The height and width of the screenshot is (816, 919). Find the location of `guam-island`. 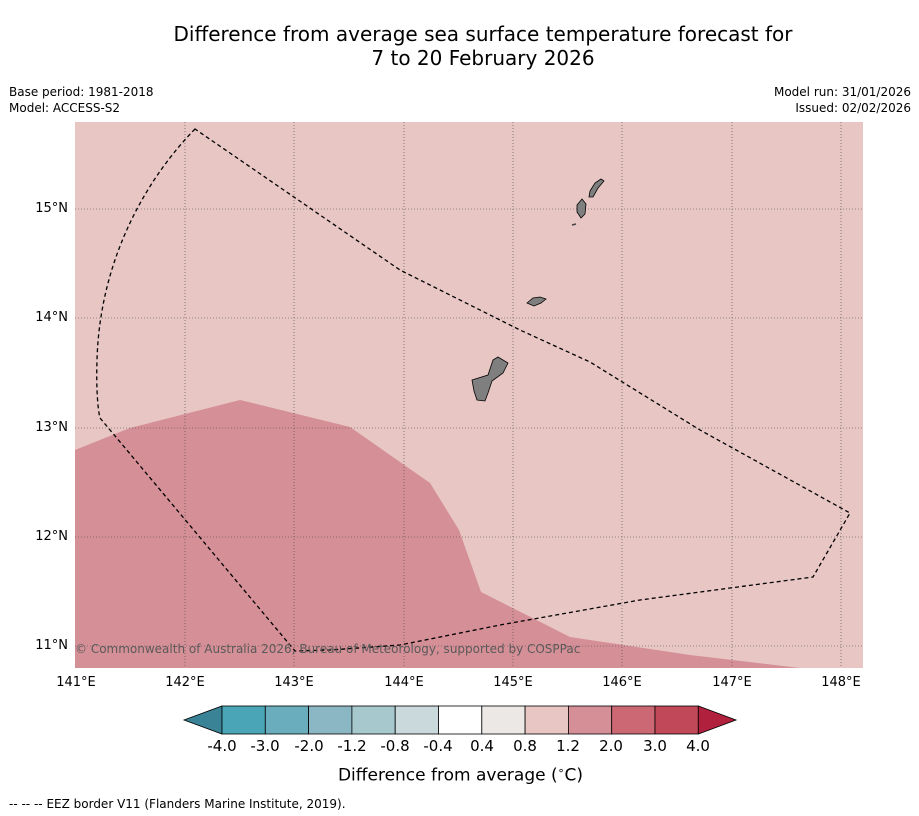

guam-island is located at coordinates (490, 379).